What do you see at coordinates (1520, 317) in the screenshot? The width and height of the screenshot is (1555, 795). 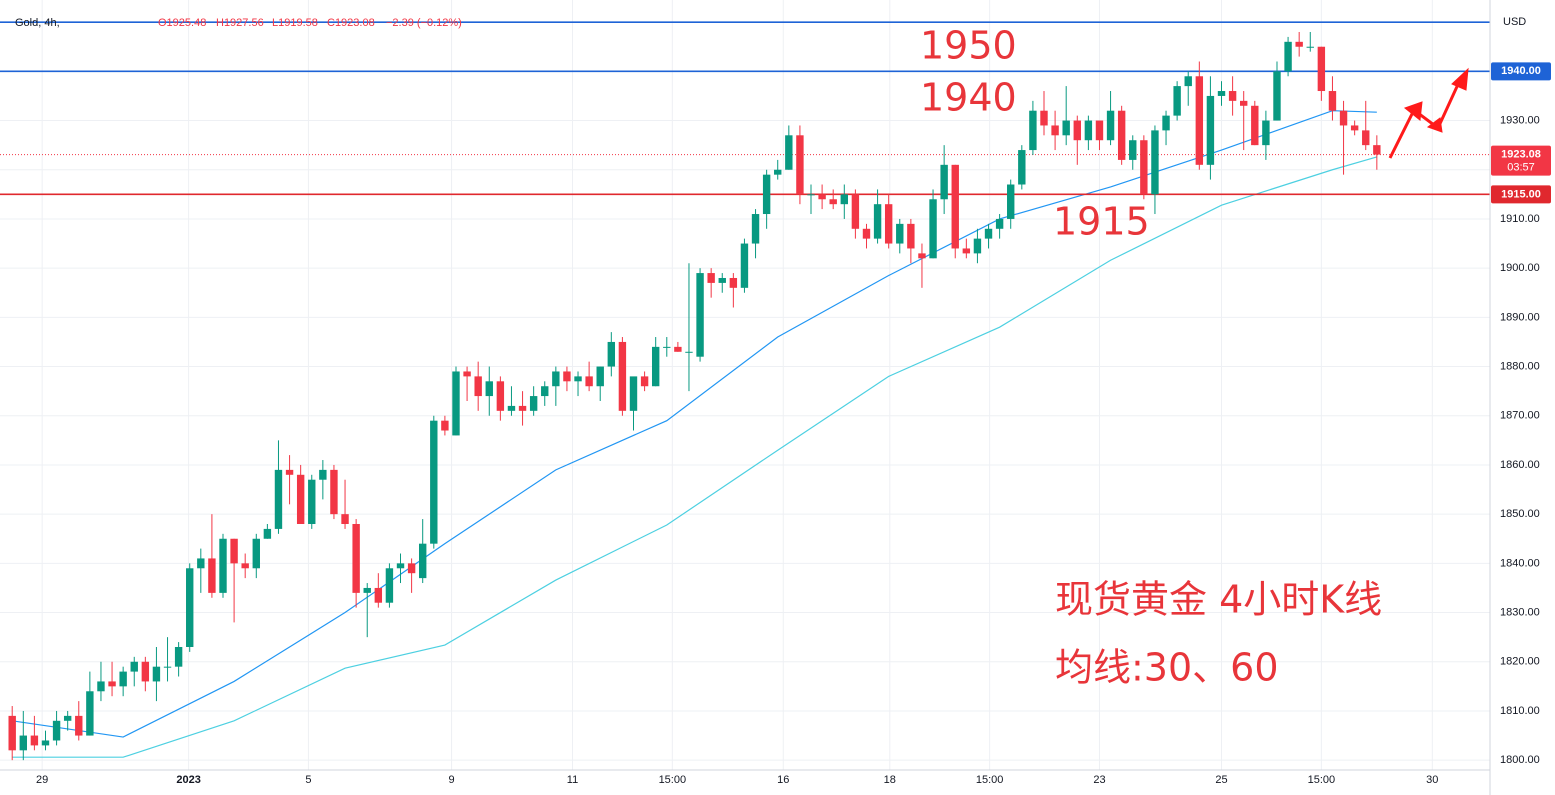 I see `y-tick-label: 1890.00` at bounding box center [1520, 317].